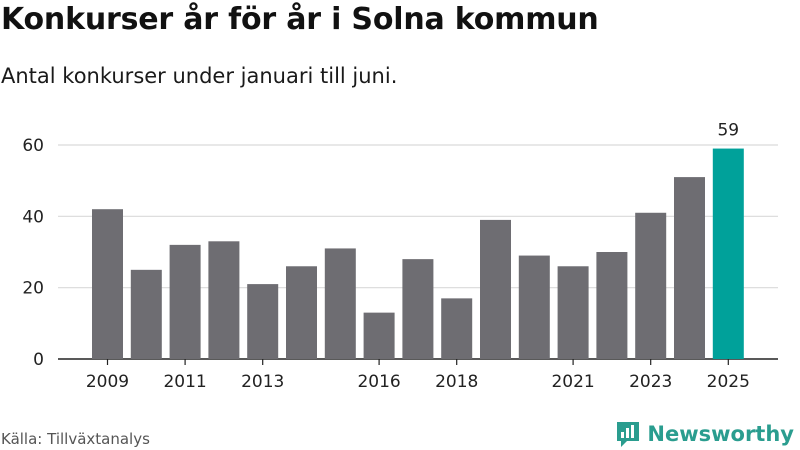 The image size is (800, 450). What do you see at coordinates (651, 285) in the screenshot?
I see `bar-2023` at bounding box center [651, 285].